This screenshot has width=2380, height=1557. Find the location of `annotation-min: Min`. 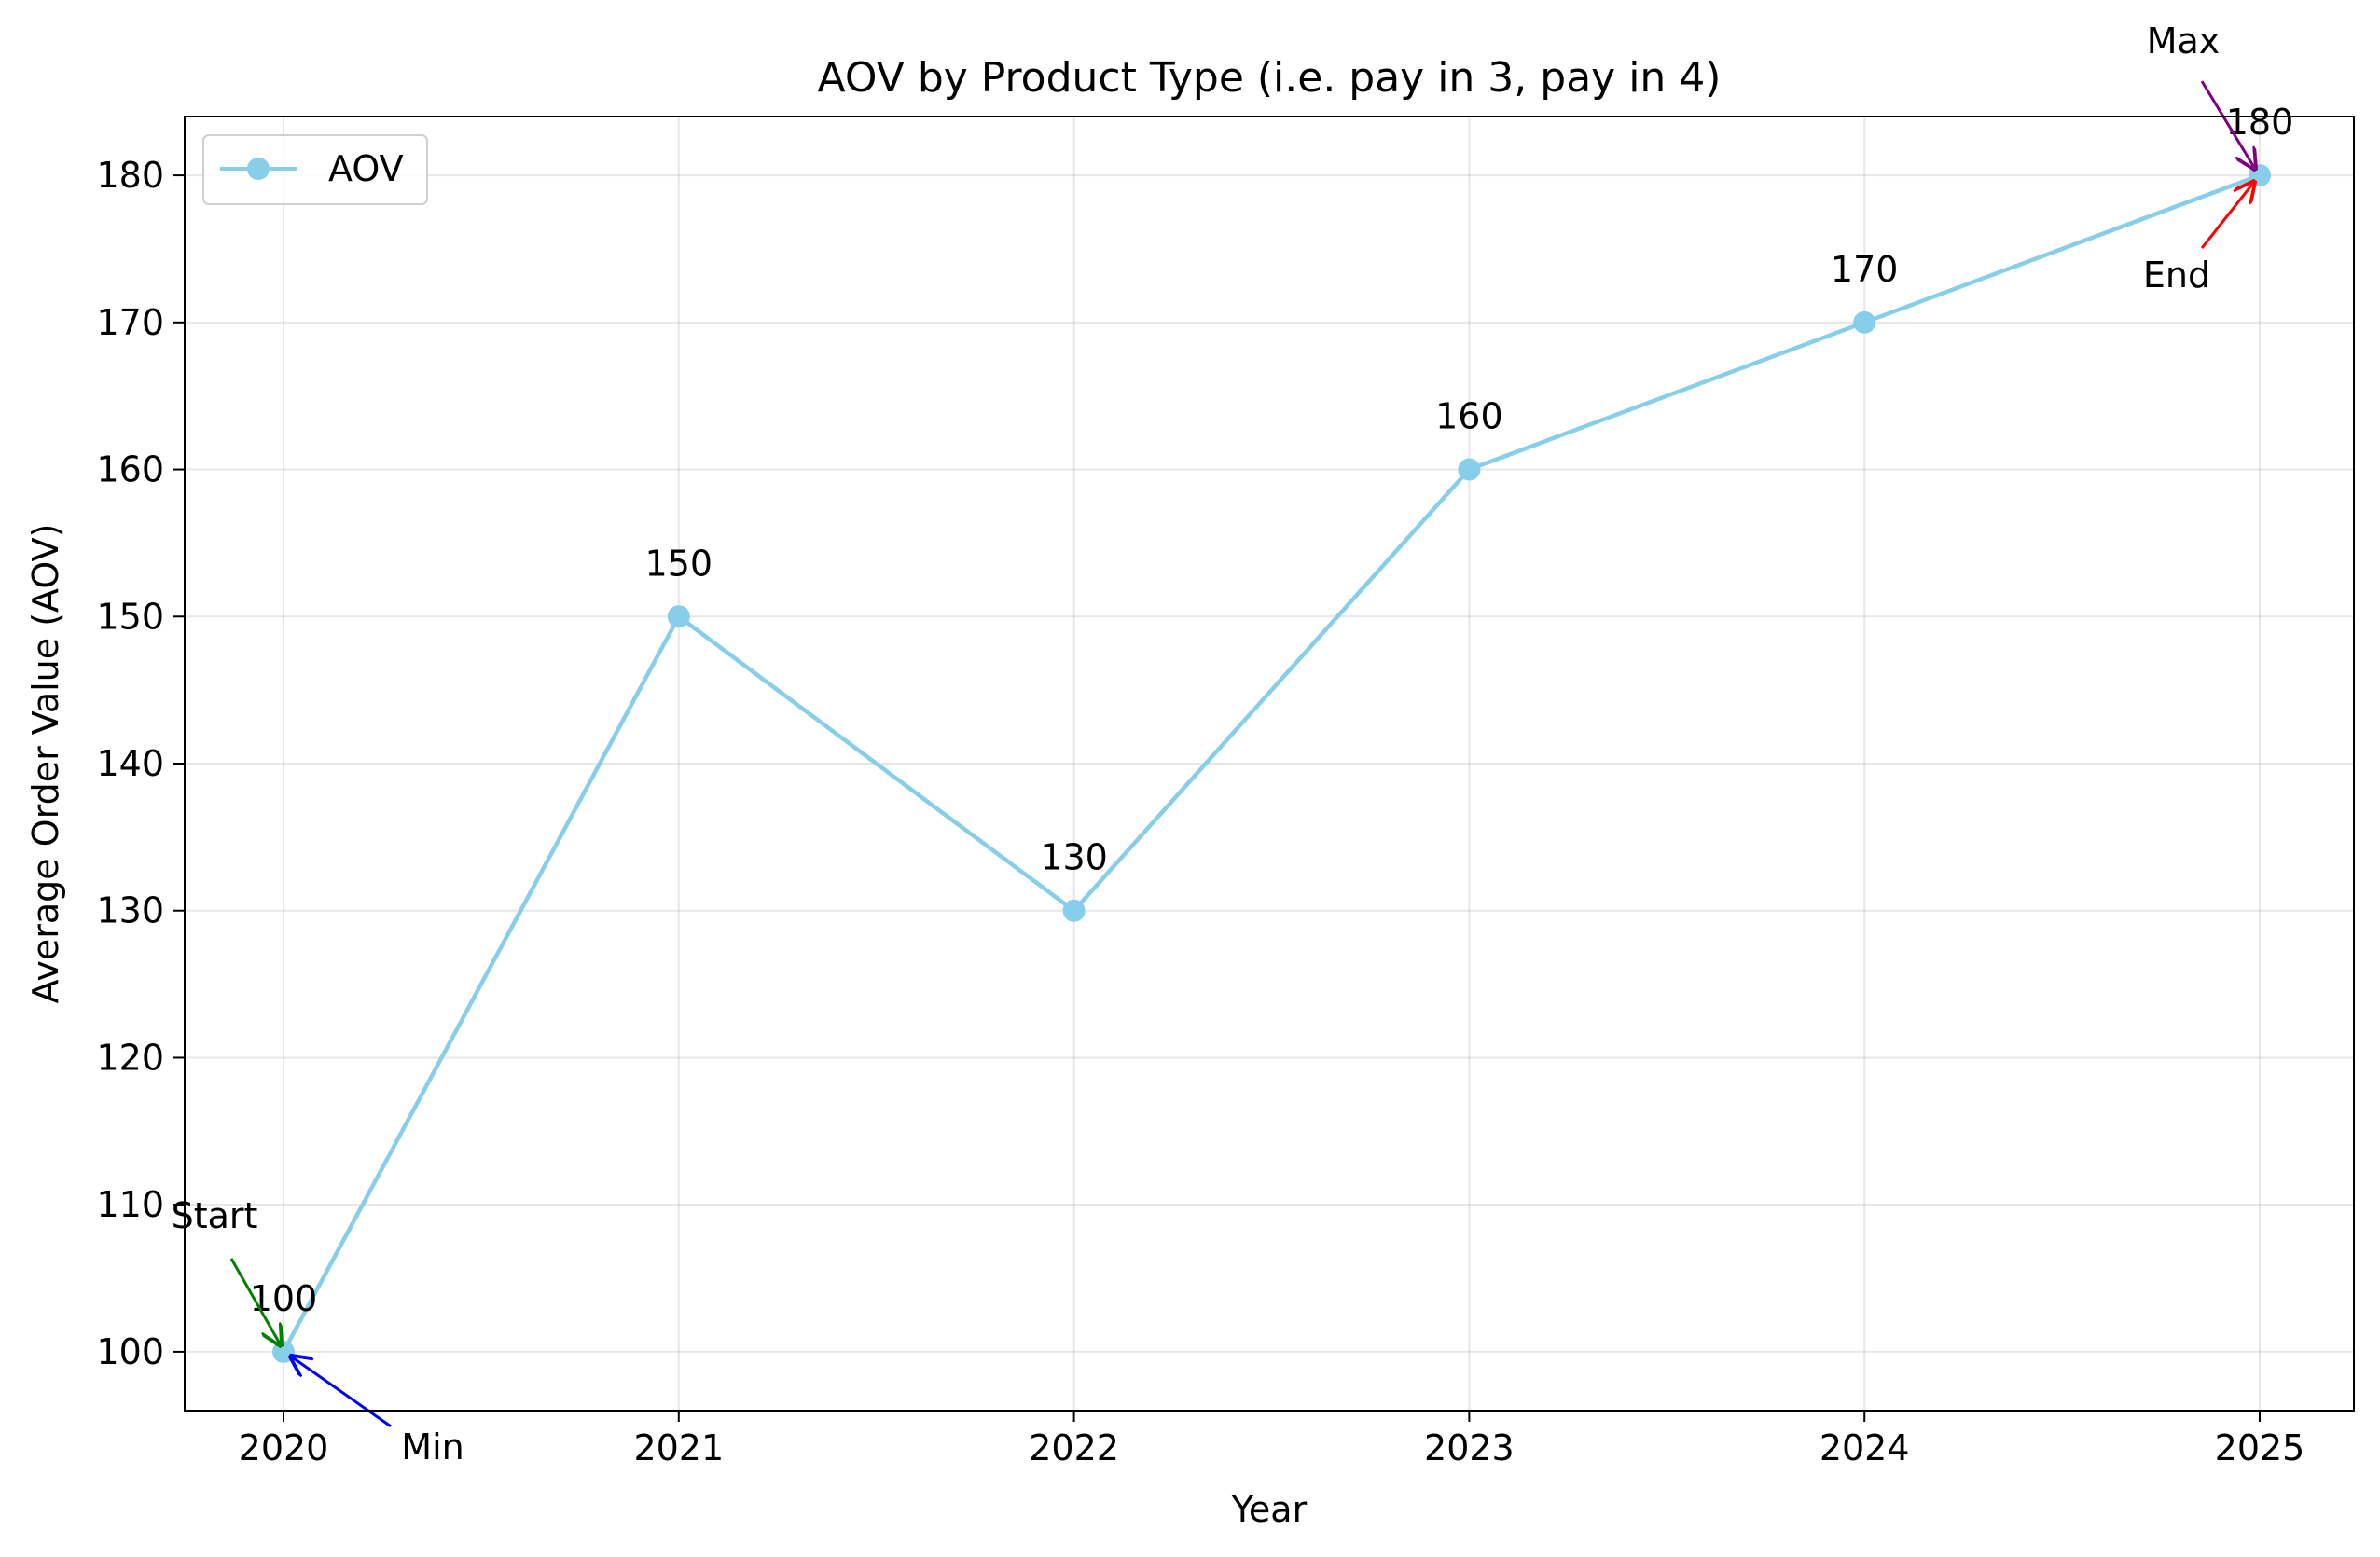

annotation-min: Min is located at coordinates (432, 1446).